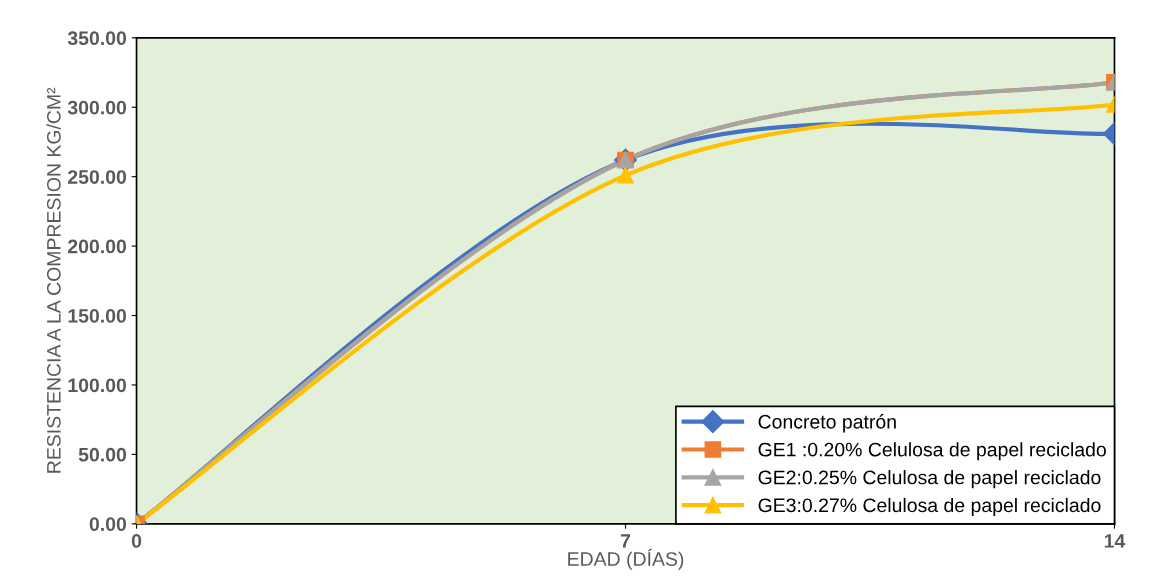 This screenshot has width=1167, height=582. What do you see at coordinates (108, 524) in the screenshot?
I see `y-tick-label: 0.00` at bounding box center [108, 524].